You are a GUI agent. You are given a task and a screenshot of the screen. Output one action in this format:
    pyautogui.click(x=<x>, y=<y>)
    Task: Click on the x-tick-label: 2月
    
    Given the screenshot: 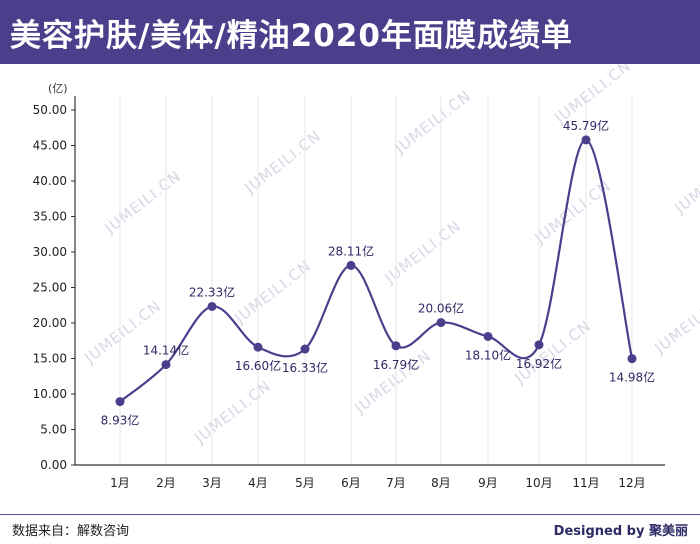 What is the action you would take?
    pyautogui.click(x=166, y=483)
    